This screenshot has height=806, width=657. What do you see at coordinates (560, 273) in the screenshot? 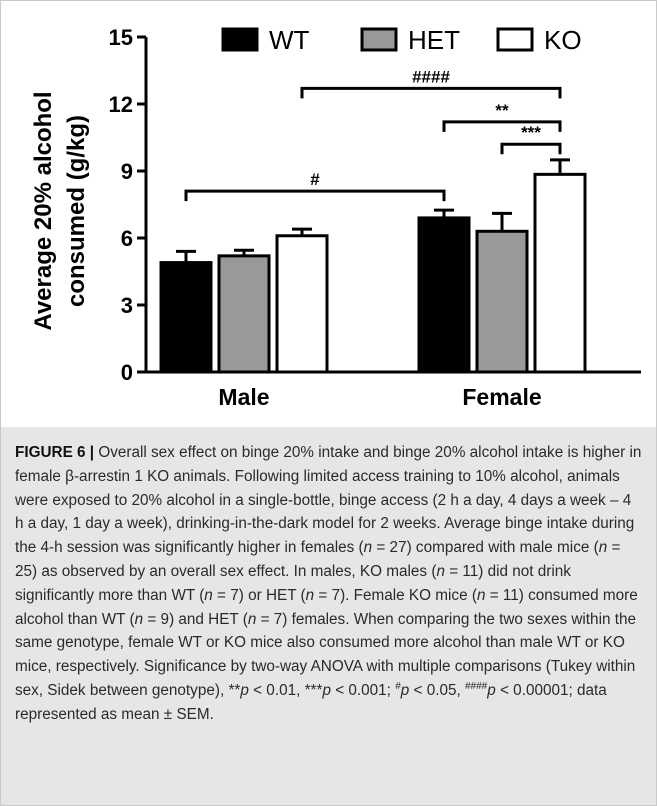
I see `bar-ko-female` at bounding box center [560, 273].